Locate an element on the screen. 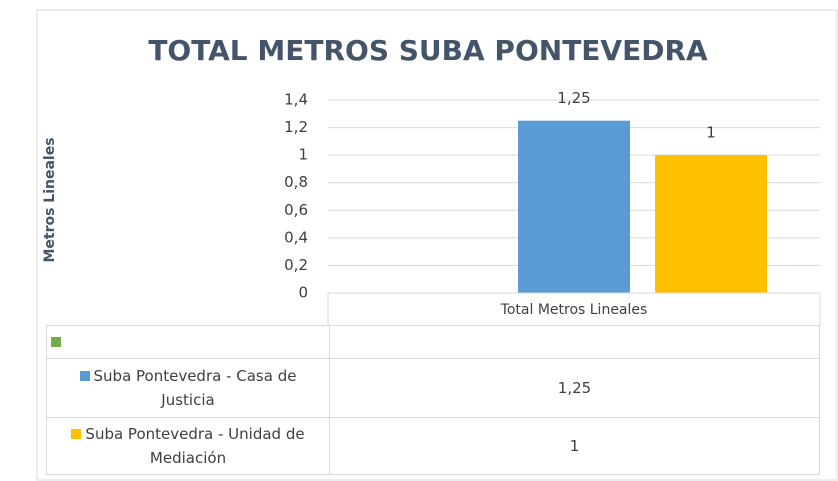  y-axis-label: Metros Lineales is located at coordinates (50, 199).